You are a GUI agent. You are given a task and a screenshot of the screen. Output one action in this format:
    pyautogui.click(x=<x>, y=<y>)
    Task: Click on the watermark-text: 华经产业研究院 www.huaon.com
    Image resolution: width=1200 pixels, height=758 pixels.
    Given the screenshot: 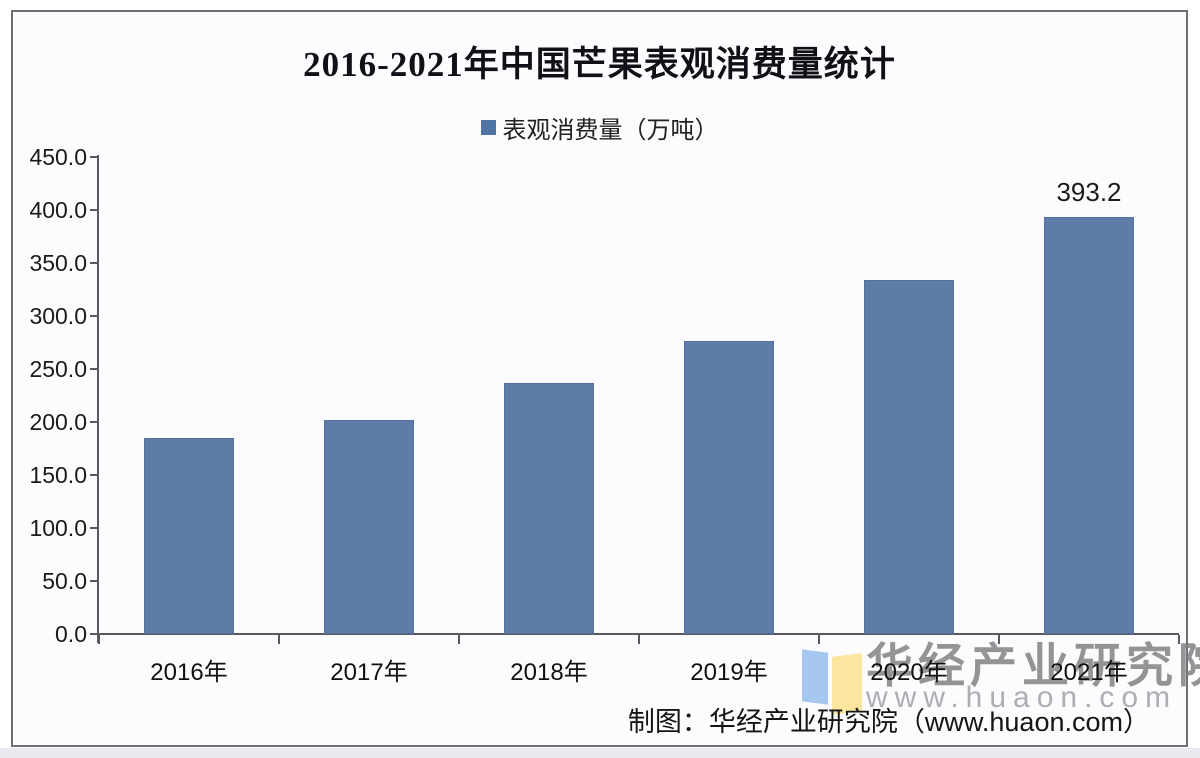 What is the action you would take?
    pyautogui.click(x=1033, y=676)
    